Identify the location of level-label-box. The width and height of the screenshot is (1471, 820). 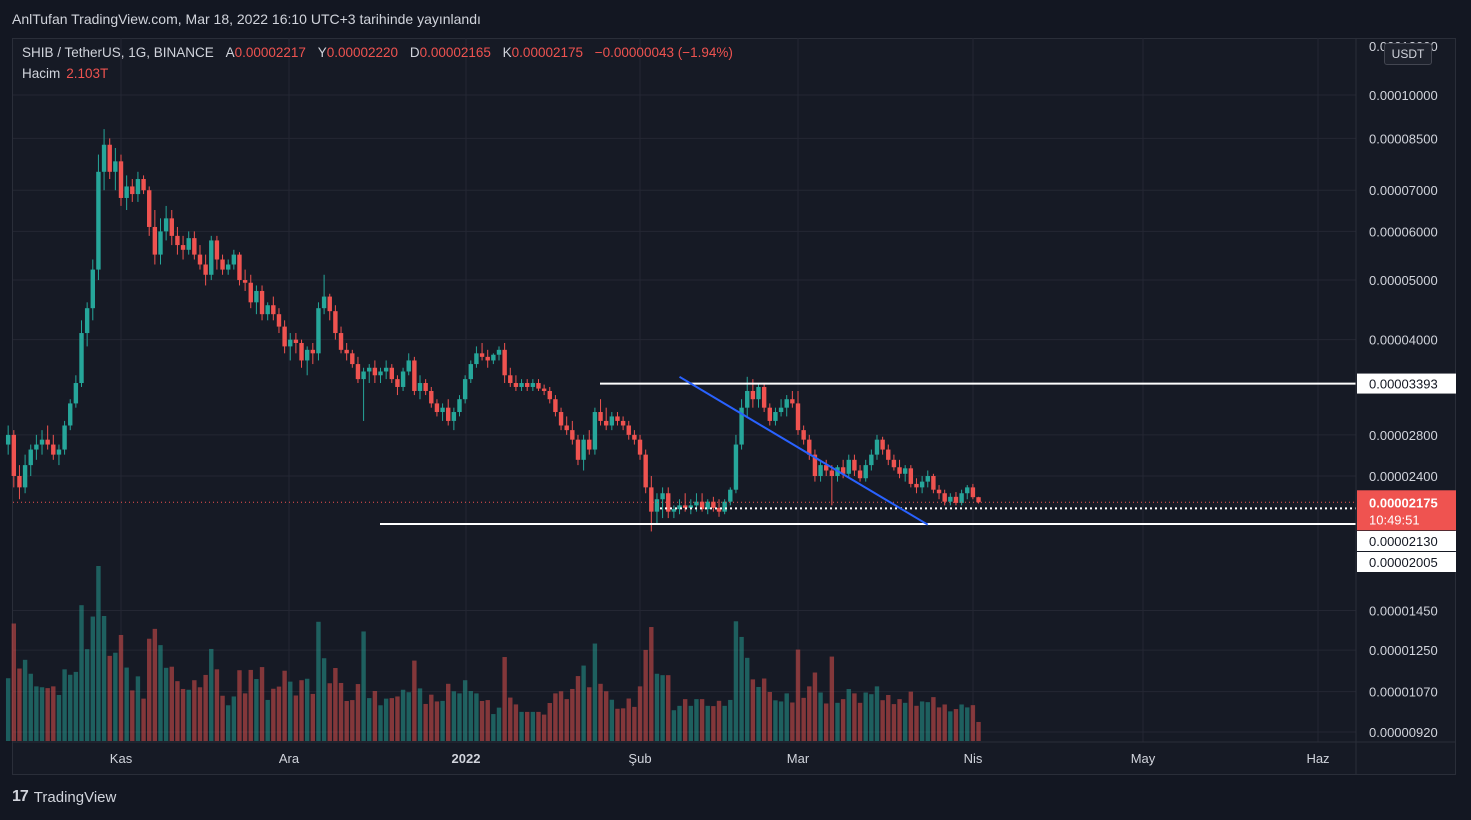
(1406, 541).